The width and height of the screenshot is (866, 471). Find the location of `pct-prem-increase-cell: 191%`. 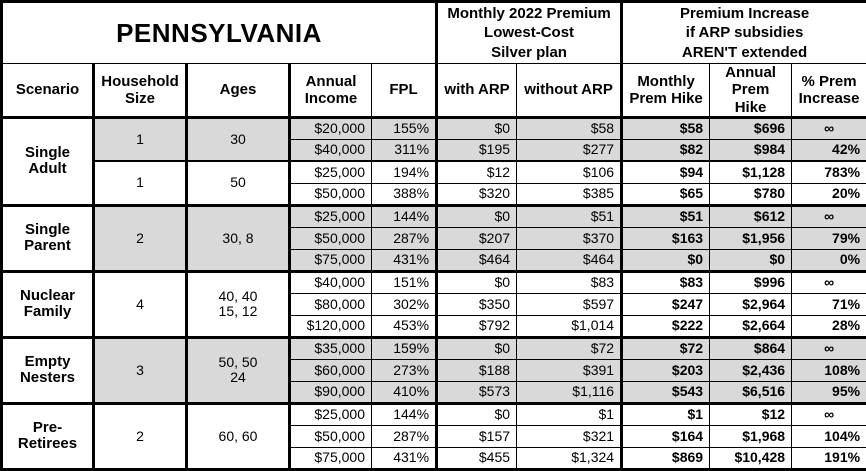

pct-prem-increase-cell: 191% is located at coordinates (829, 458).